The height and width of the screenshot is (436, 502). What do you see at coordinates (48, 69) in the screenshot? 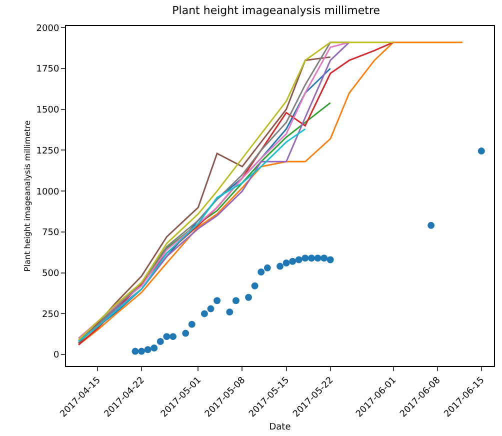
I see `y-tick-label: 1750` at bounding box center [48, 69].